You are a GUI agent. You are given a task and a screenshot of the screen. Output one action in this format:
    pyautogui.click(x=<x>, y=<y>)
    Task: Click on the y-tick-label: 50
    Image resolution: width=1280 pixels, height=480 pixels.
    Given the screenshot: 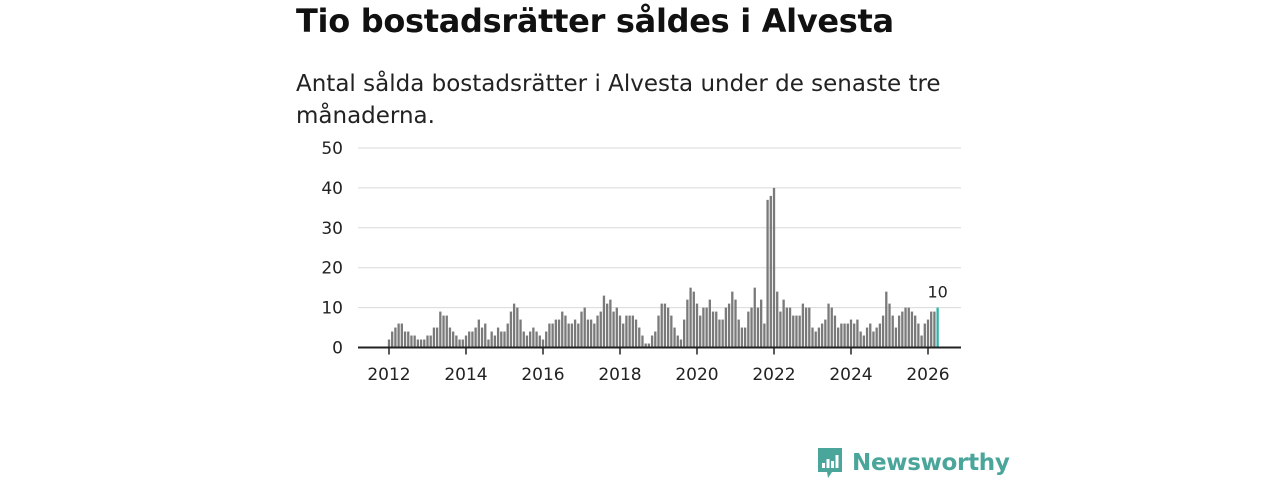 What is the action you would take?
    pyautogui.click(x=332, y=149)
    